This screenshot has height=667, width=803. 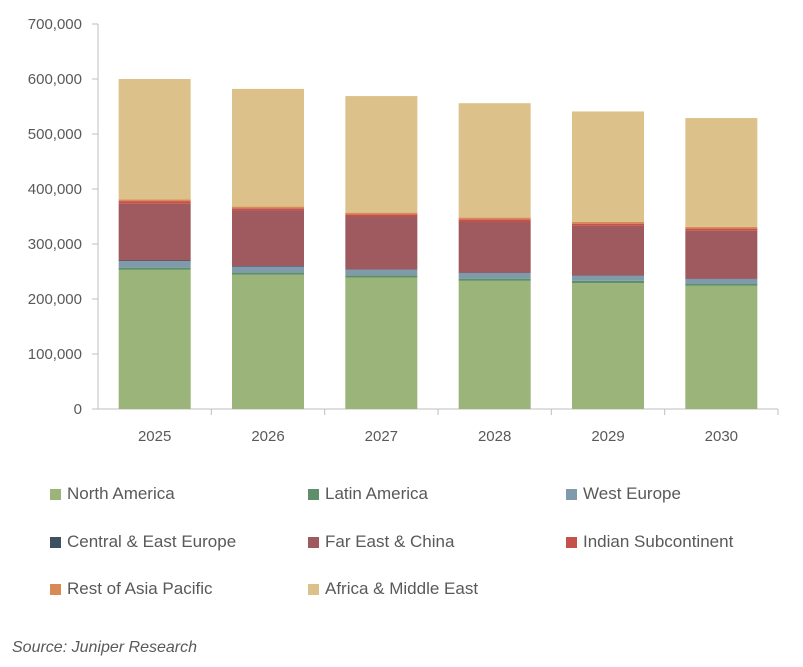 I want to click on bar-segment-rest-of-asia-pacific-2029, so click(x=608, y=223).